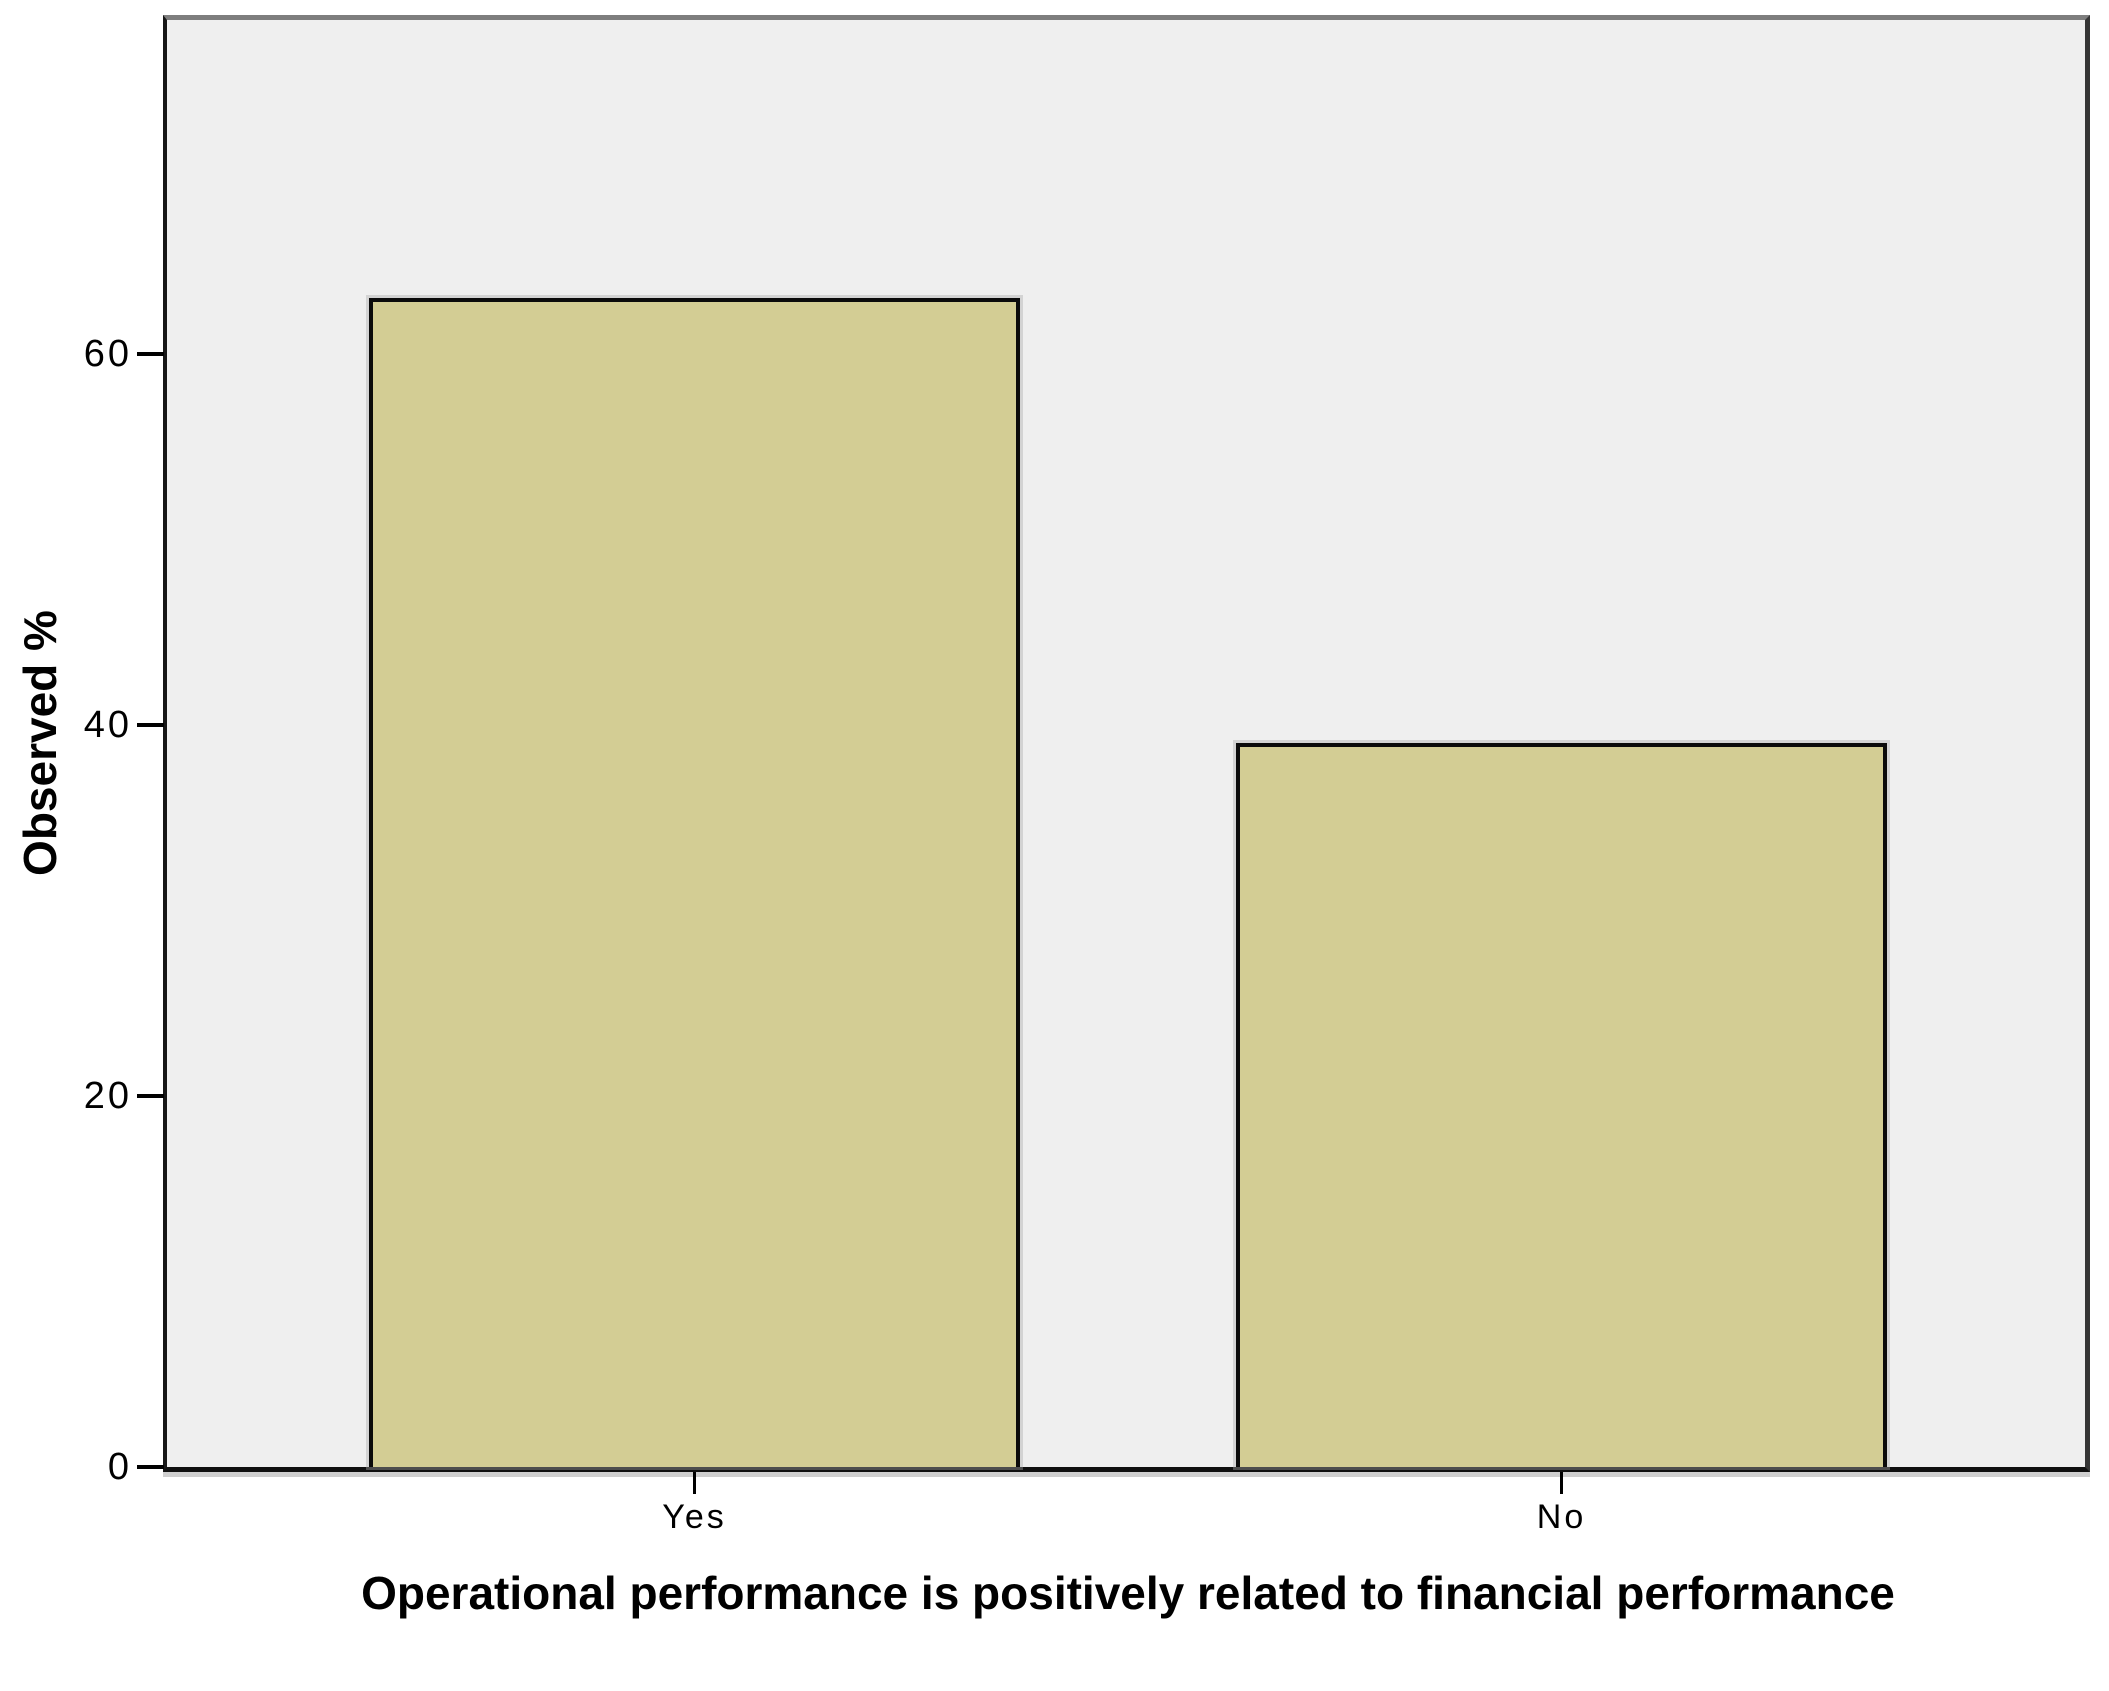 This screenshot has height=1691, width=2109. What do you see at coordinates (107, 1096) in the screenshot?
I see `y-tick-label-20: 20` at bounding box center [107, 1096].